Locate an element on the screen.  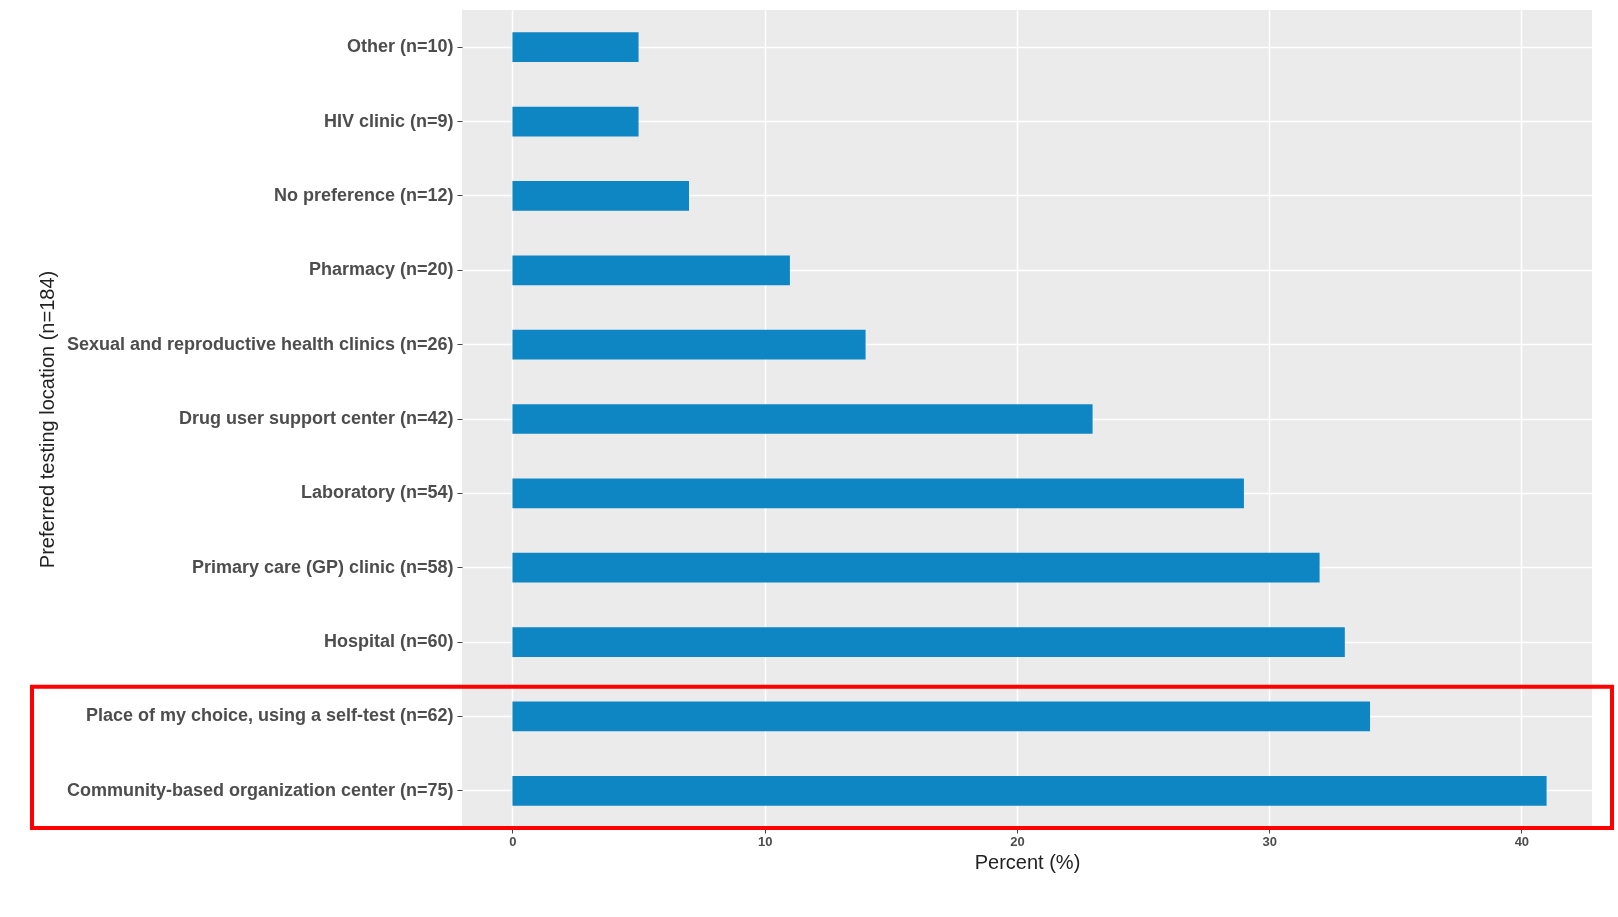
y-tick-label: No preference (n=12) is located at coordinates (363, 194).